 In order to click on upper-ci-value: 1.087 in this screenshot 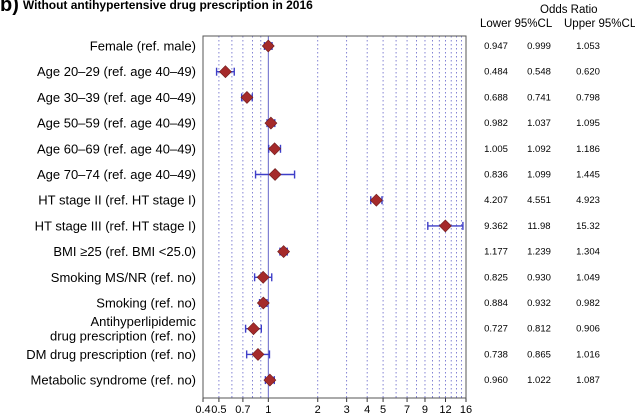, I will do `click(588, 380)`.